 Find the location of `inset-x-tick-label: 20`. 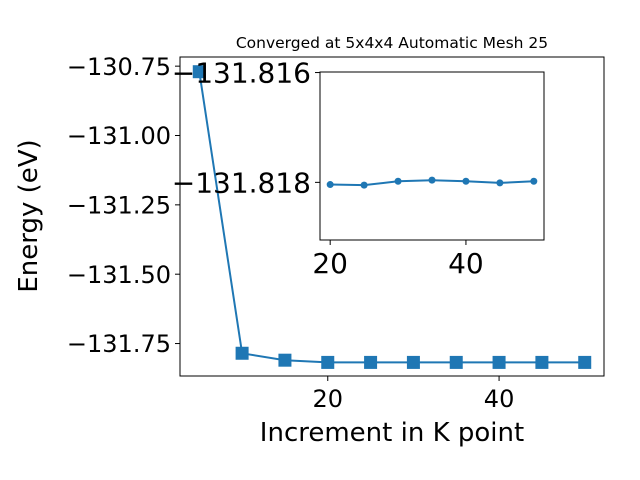

inset-x-tick-label: 20 is located at coordinates (330, 263).